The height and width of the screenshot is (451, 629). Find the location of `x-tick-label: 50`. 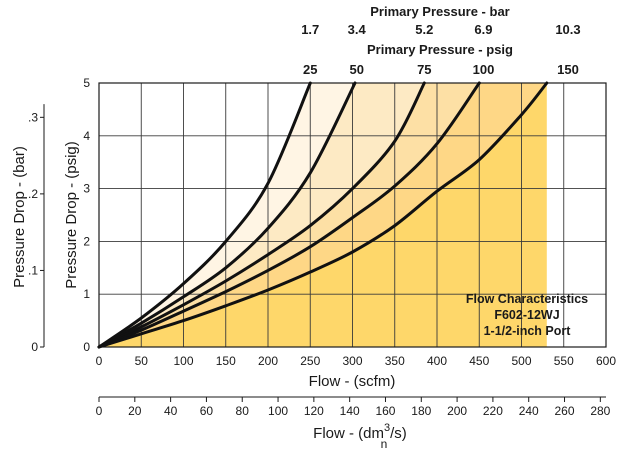

x-tick-label: 50 is located at coordinates (142, 361).